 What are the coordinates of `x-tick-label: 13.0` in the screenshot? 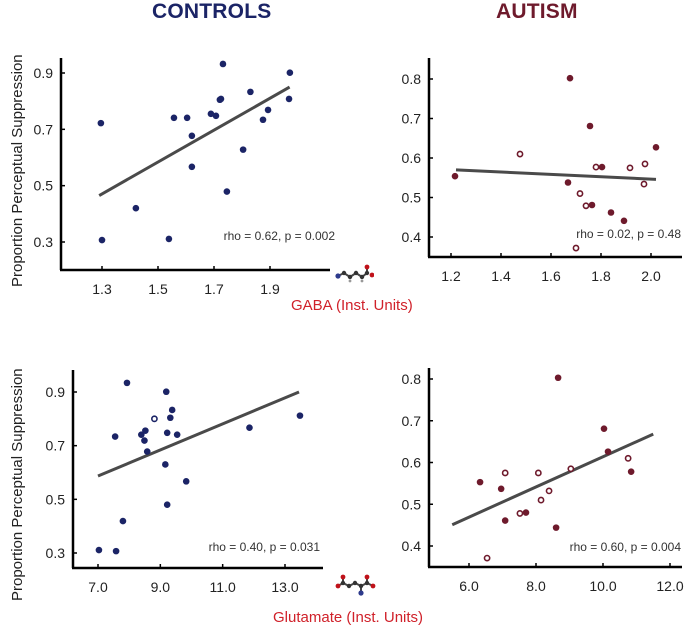 It's located at (284, 587).